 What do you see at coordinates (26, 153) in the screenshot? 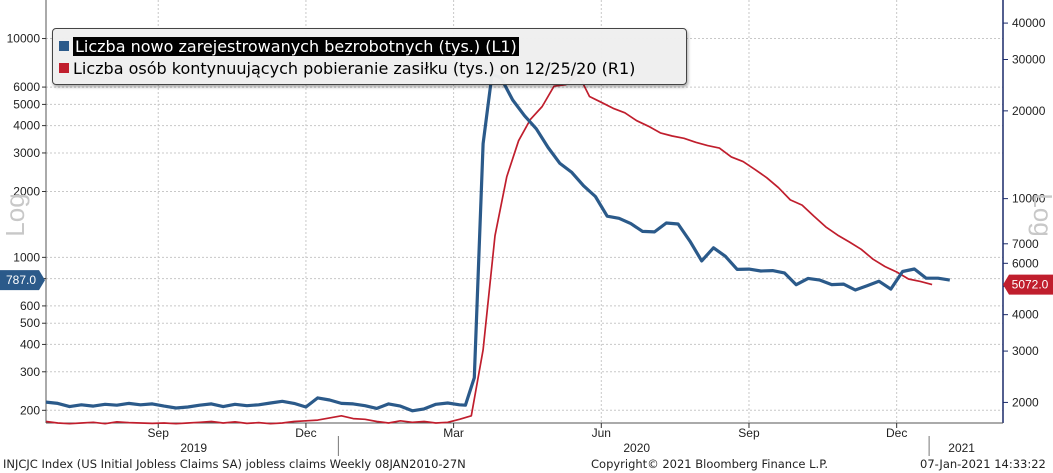
I see `left-tick-label: 3000` at bounding box center [26, 153].